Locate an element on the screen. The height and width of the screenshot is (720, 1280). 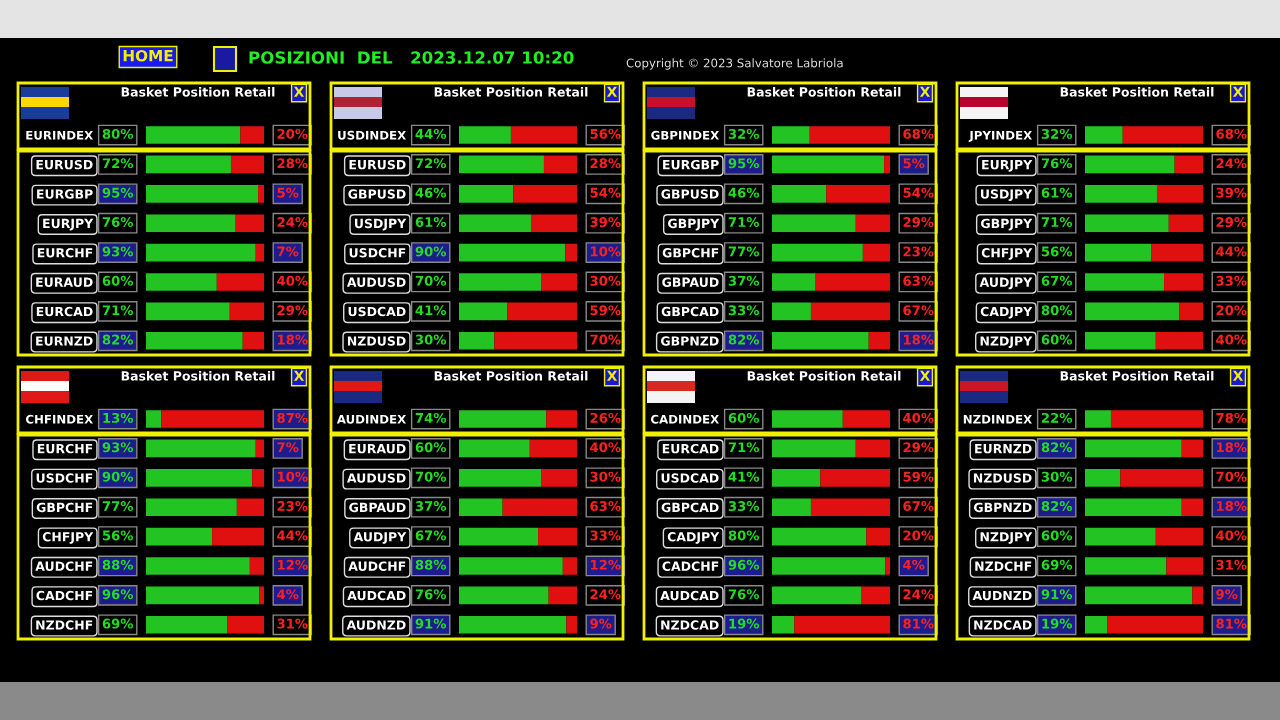
y-tick-label: GBPJPY is located at coordinates (1007, 224).